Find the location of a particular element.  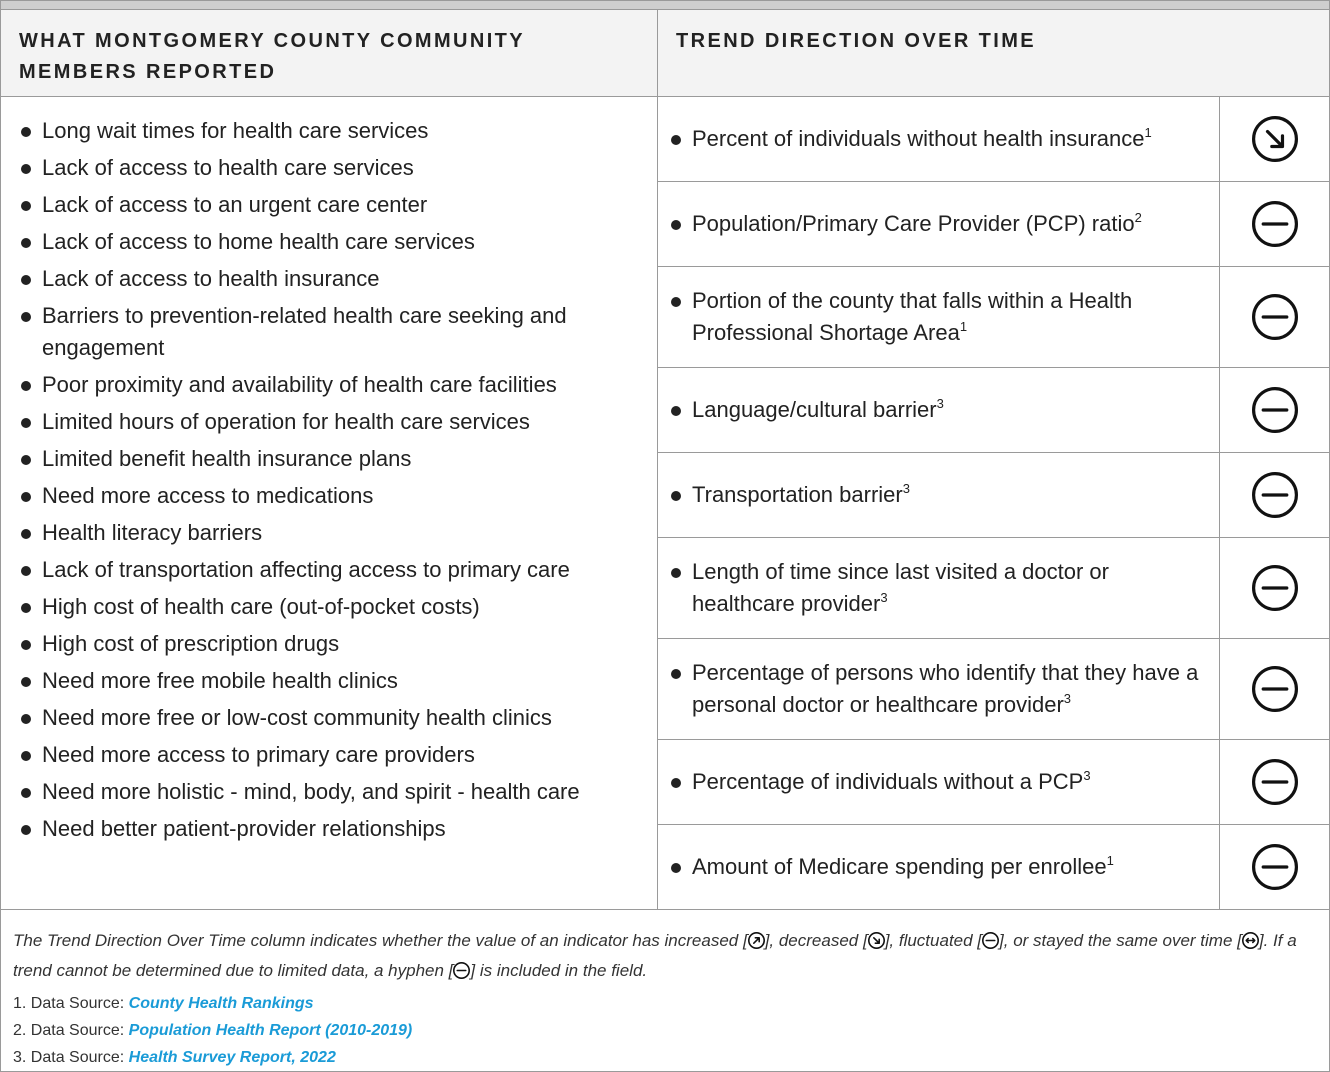

indicator-text: Amount of Medicare spending per enrollee is located at coordinates (899, 866).